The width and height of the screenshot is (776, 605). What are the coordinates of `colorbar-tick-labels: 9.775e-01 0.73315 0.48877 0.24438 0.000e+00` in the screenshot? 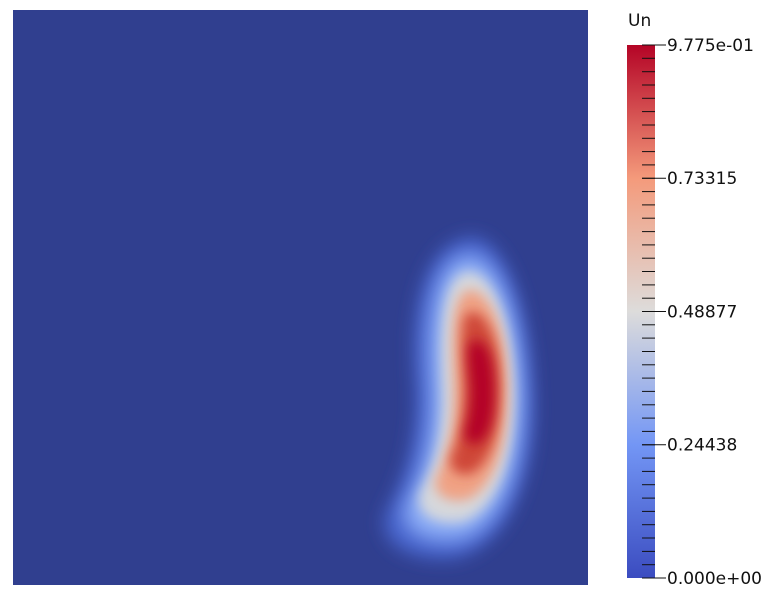 It's located at (714, 312).